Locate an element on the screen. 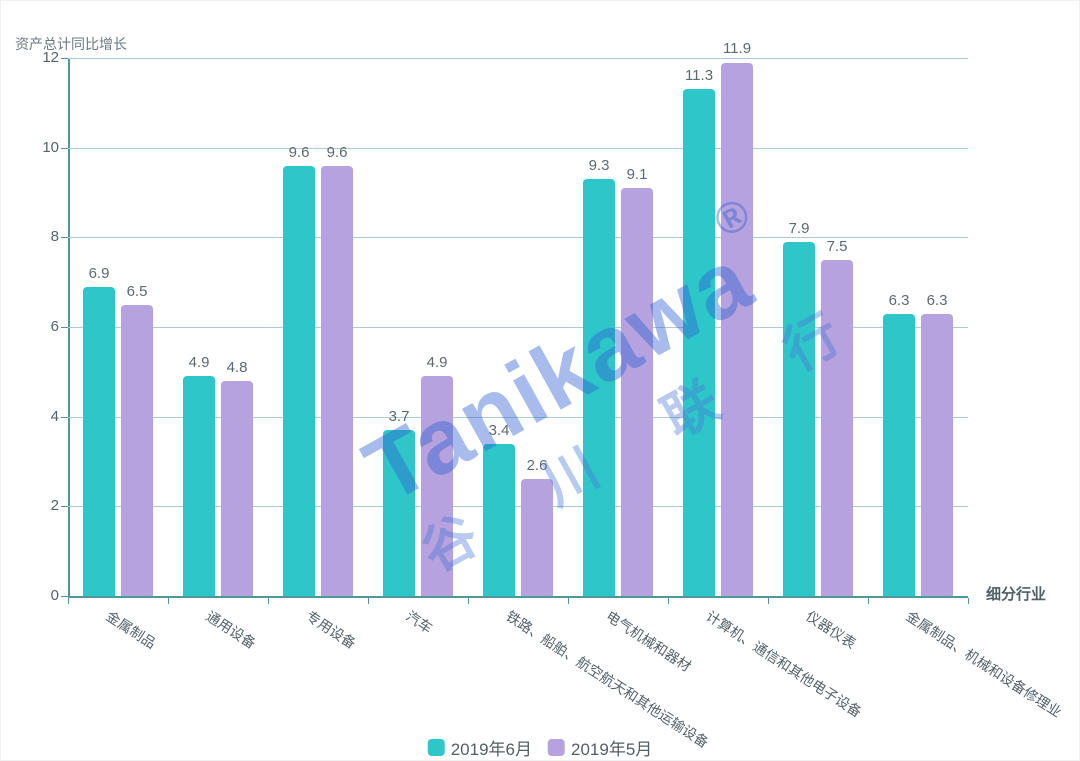 This screenshot has width=1080, height=761. y-tick-label: 2 is located at coordinates (54, 506).